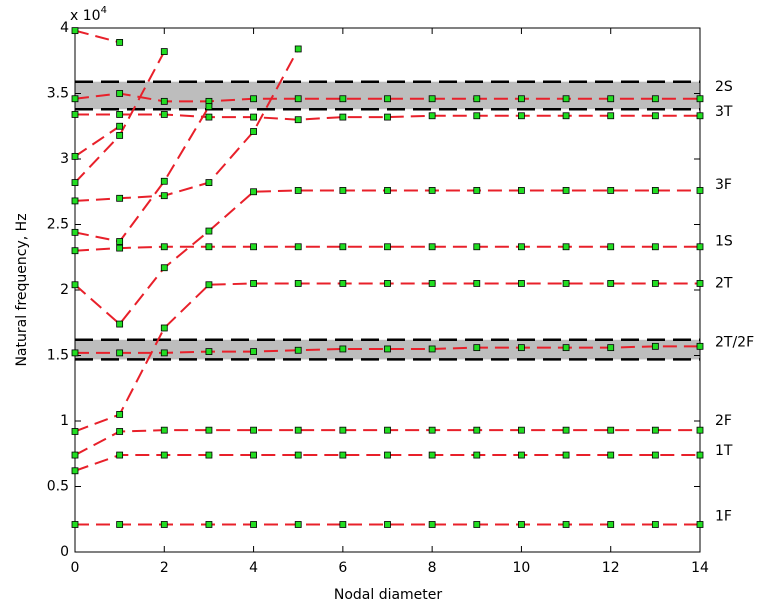 This screenshot has height=611, width=764. Describe the element at coordinates (388, 595) in the screenshot. I see `x-axis-label: Nodal diameter` at that location.